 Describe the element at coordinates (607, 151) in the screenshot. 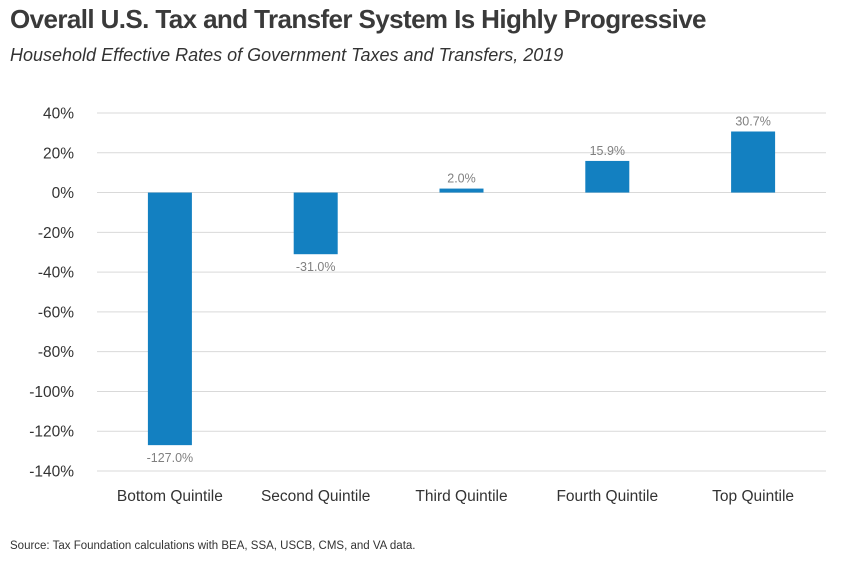

I see `data-label: 15.9%` at that location.